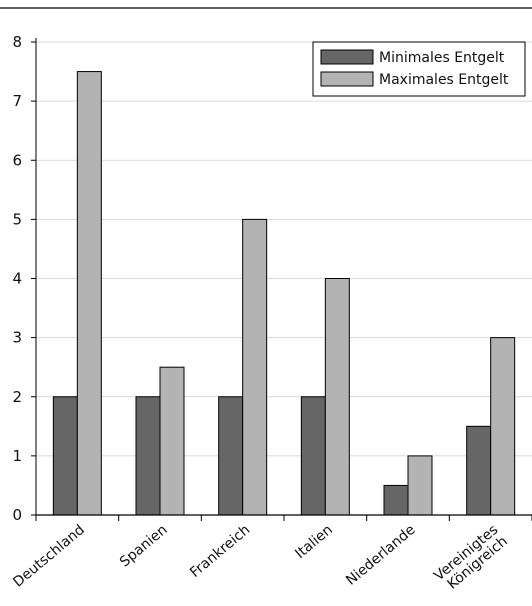 Image resolution: width=532 pixels, height=606 pixels. I want to click on y-axis: 0 1 2 3 4 5 6 7 8, so click(24, 278).